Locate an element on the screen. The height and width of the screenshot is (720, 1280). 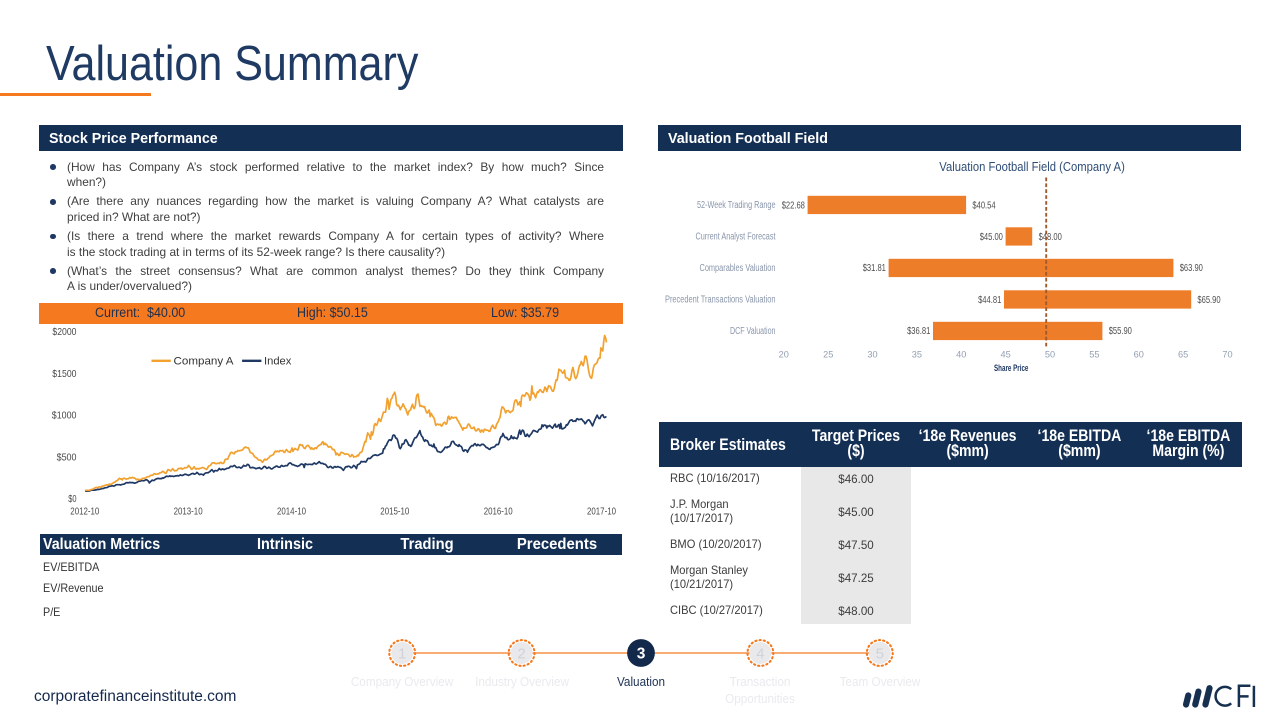
svg-text: 55 is located at coordinates (1094, 354).